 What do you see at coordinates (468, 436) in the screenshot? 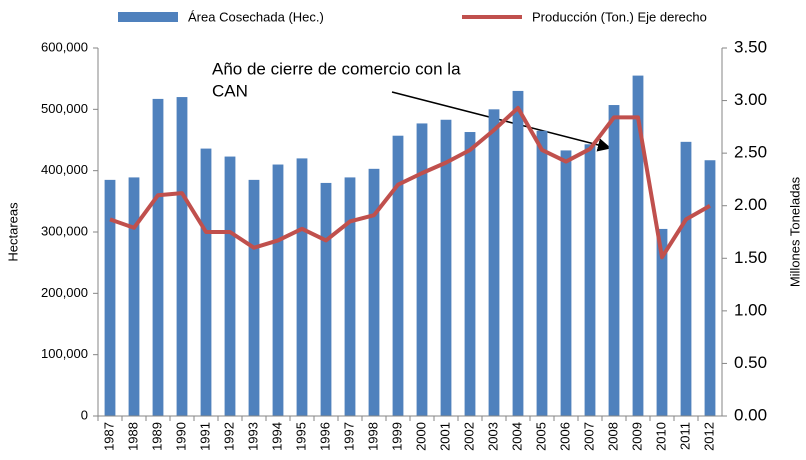
I see `x-tick-label: 2002` at bounding box center [468, 436].